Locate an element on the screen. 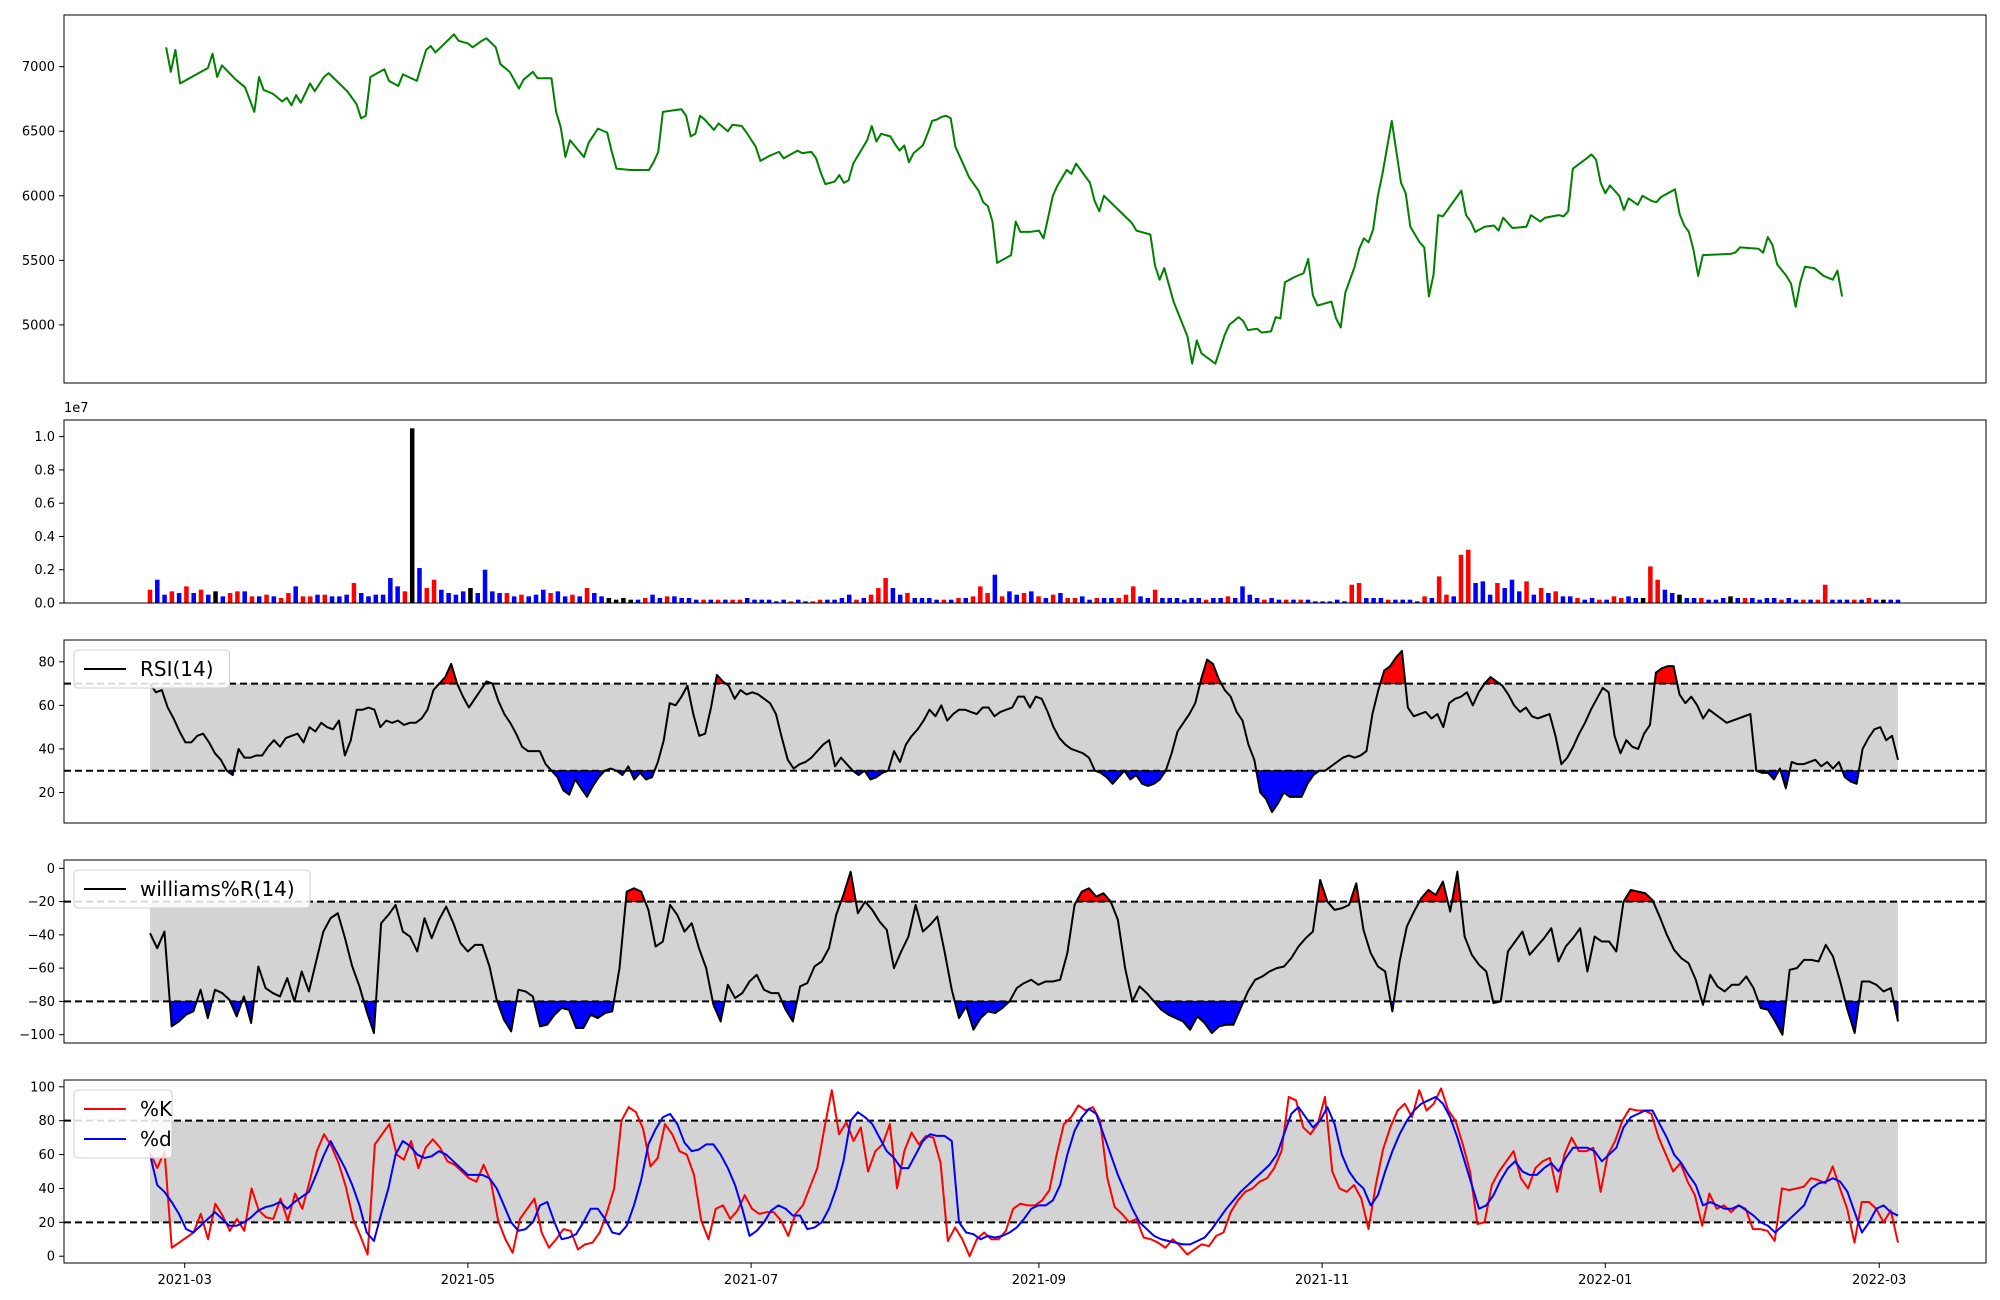 This screenshot has width=2000, height=1300. stochastic-panel-neutral-band is located at coordinates (1024, 1171).